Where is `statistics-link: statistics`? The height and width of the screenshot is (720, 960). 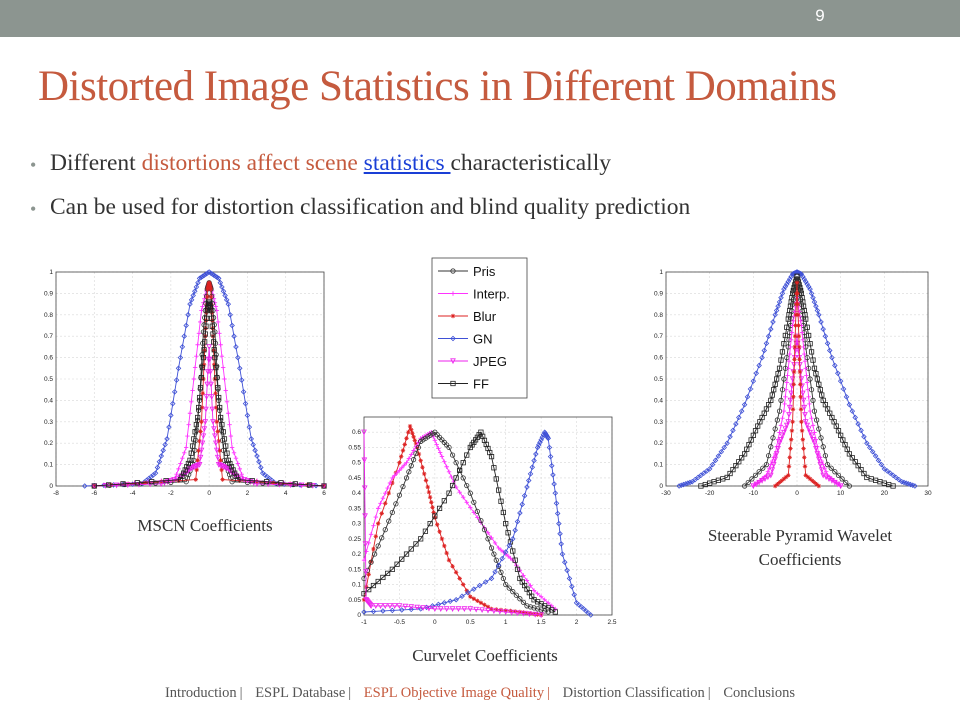
statistics-link: statistics is located at coordinates (407, 163).